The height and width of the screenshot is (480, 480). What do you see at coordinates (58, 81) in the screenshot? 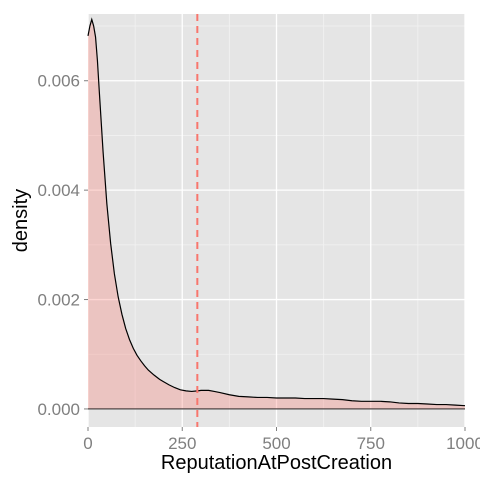
I see `y-tick-label: 0.006` at bounding box center [58, 81].